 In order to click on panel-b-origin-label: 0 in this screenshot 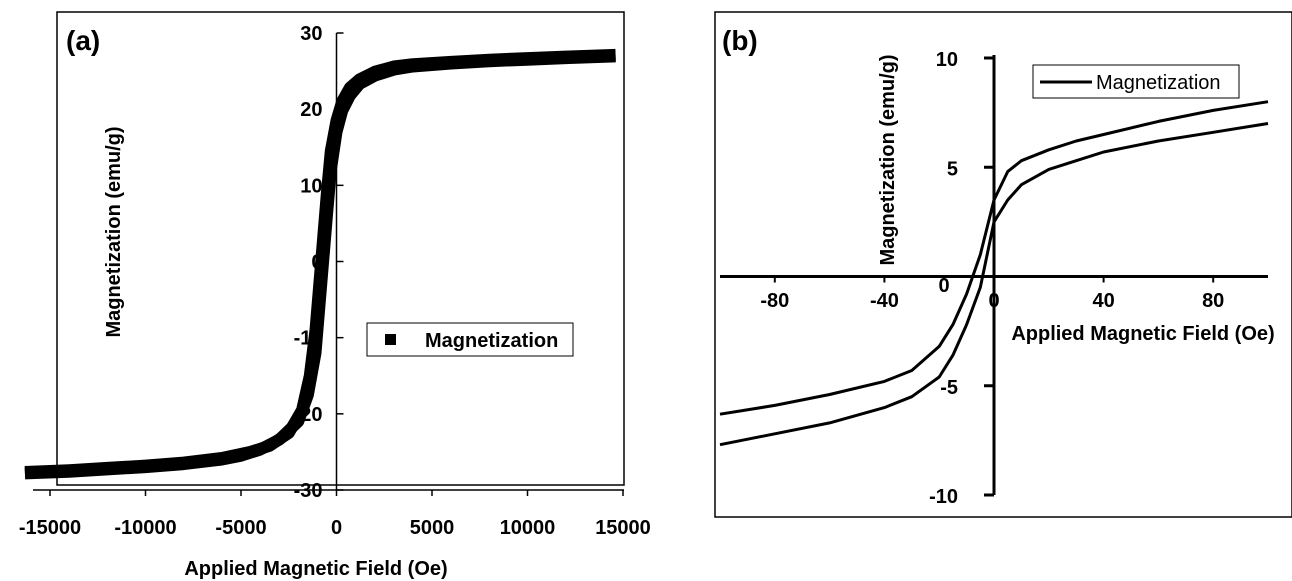, I will do `click(943, 286)`.